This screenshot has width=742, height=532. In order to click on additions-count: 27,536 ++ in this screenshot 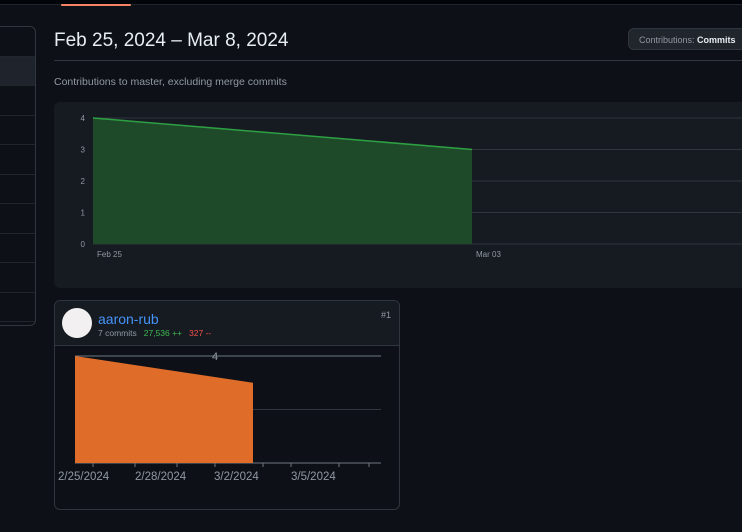, I will do `click(163, 333)`.